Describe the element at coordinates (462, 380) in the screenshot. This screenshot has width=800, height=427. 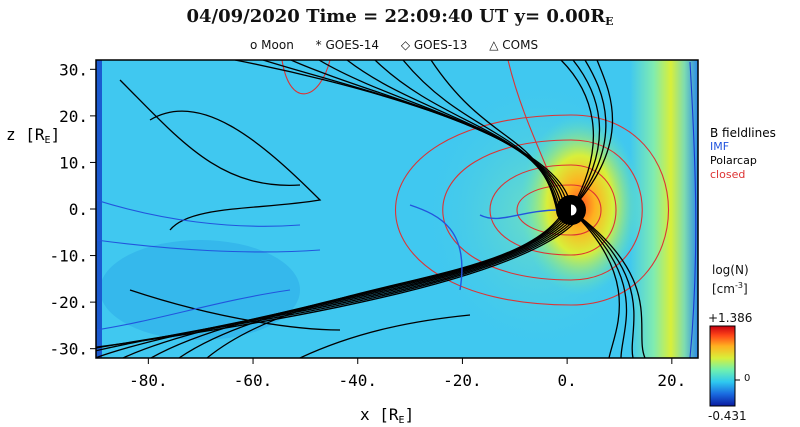
I see `x-tick-label: -20.` at that location.